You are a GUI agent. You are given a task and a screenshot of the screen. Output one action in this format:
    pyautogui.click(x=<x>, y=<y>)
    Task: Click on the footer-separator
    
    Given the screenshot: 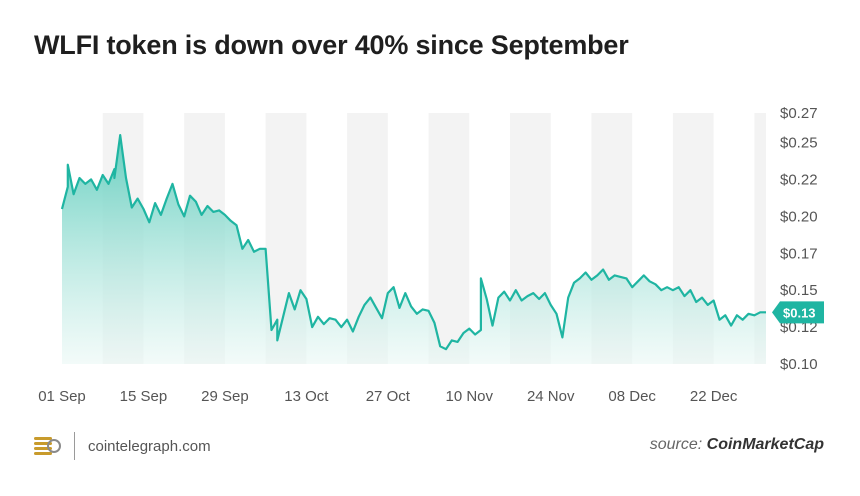 What is the action you would take?
    pyautogui.click(x=74, y=446)
    